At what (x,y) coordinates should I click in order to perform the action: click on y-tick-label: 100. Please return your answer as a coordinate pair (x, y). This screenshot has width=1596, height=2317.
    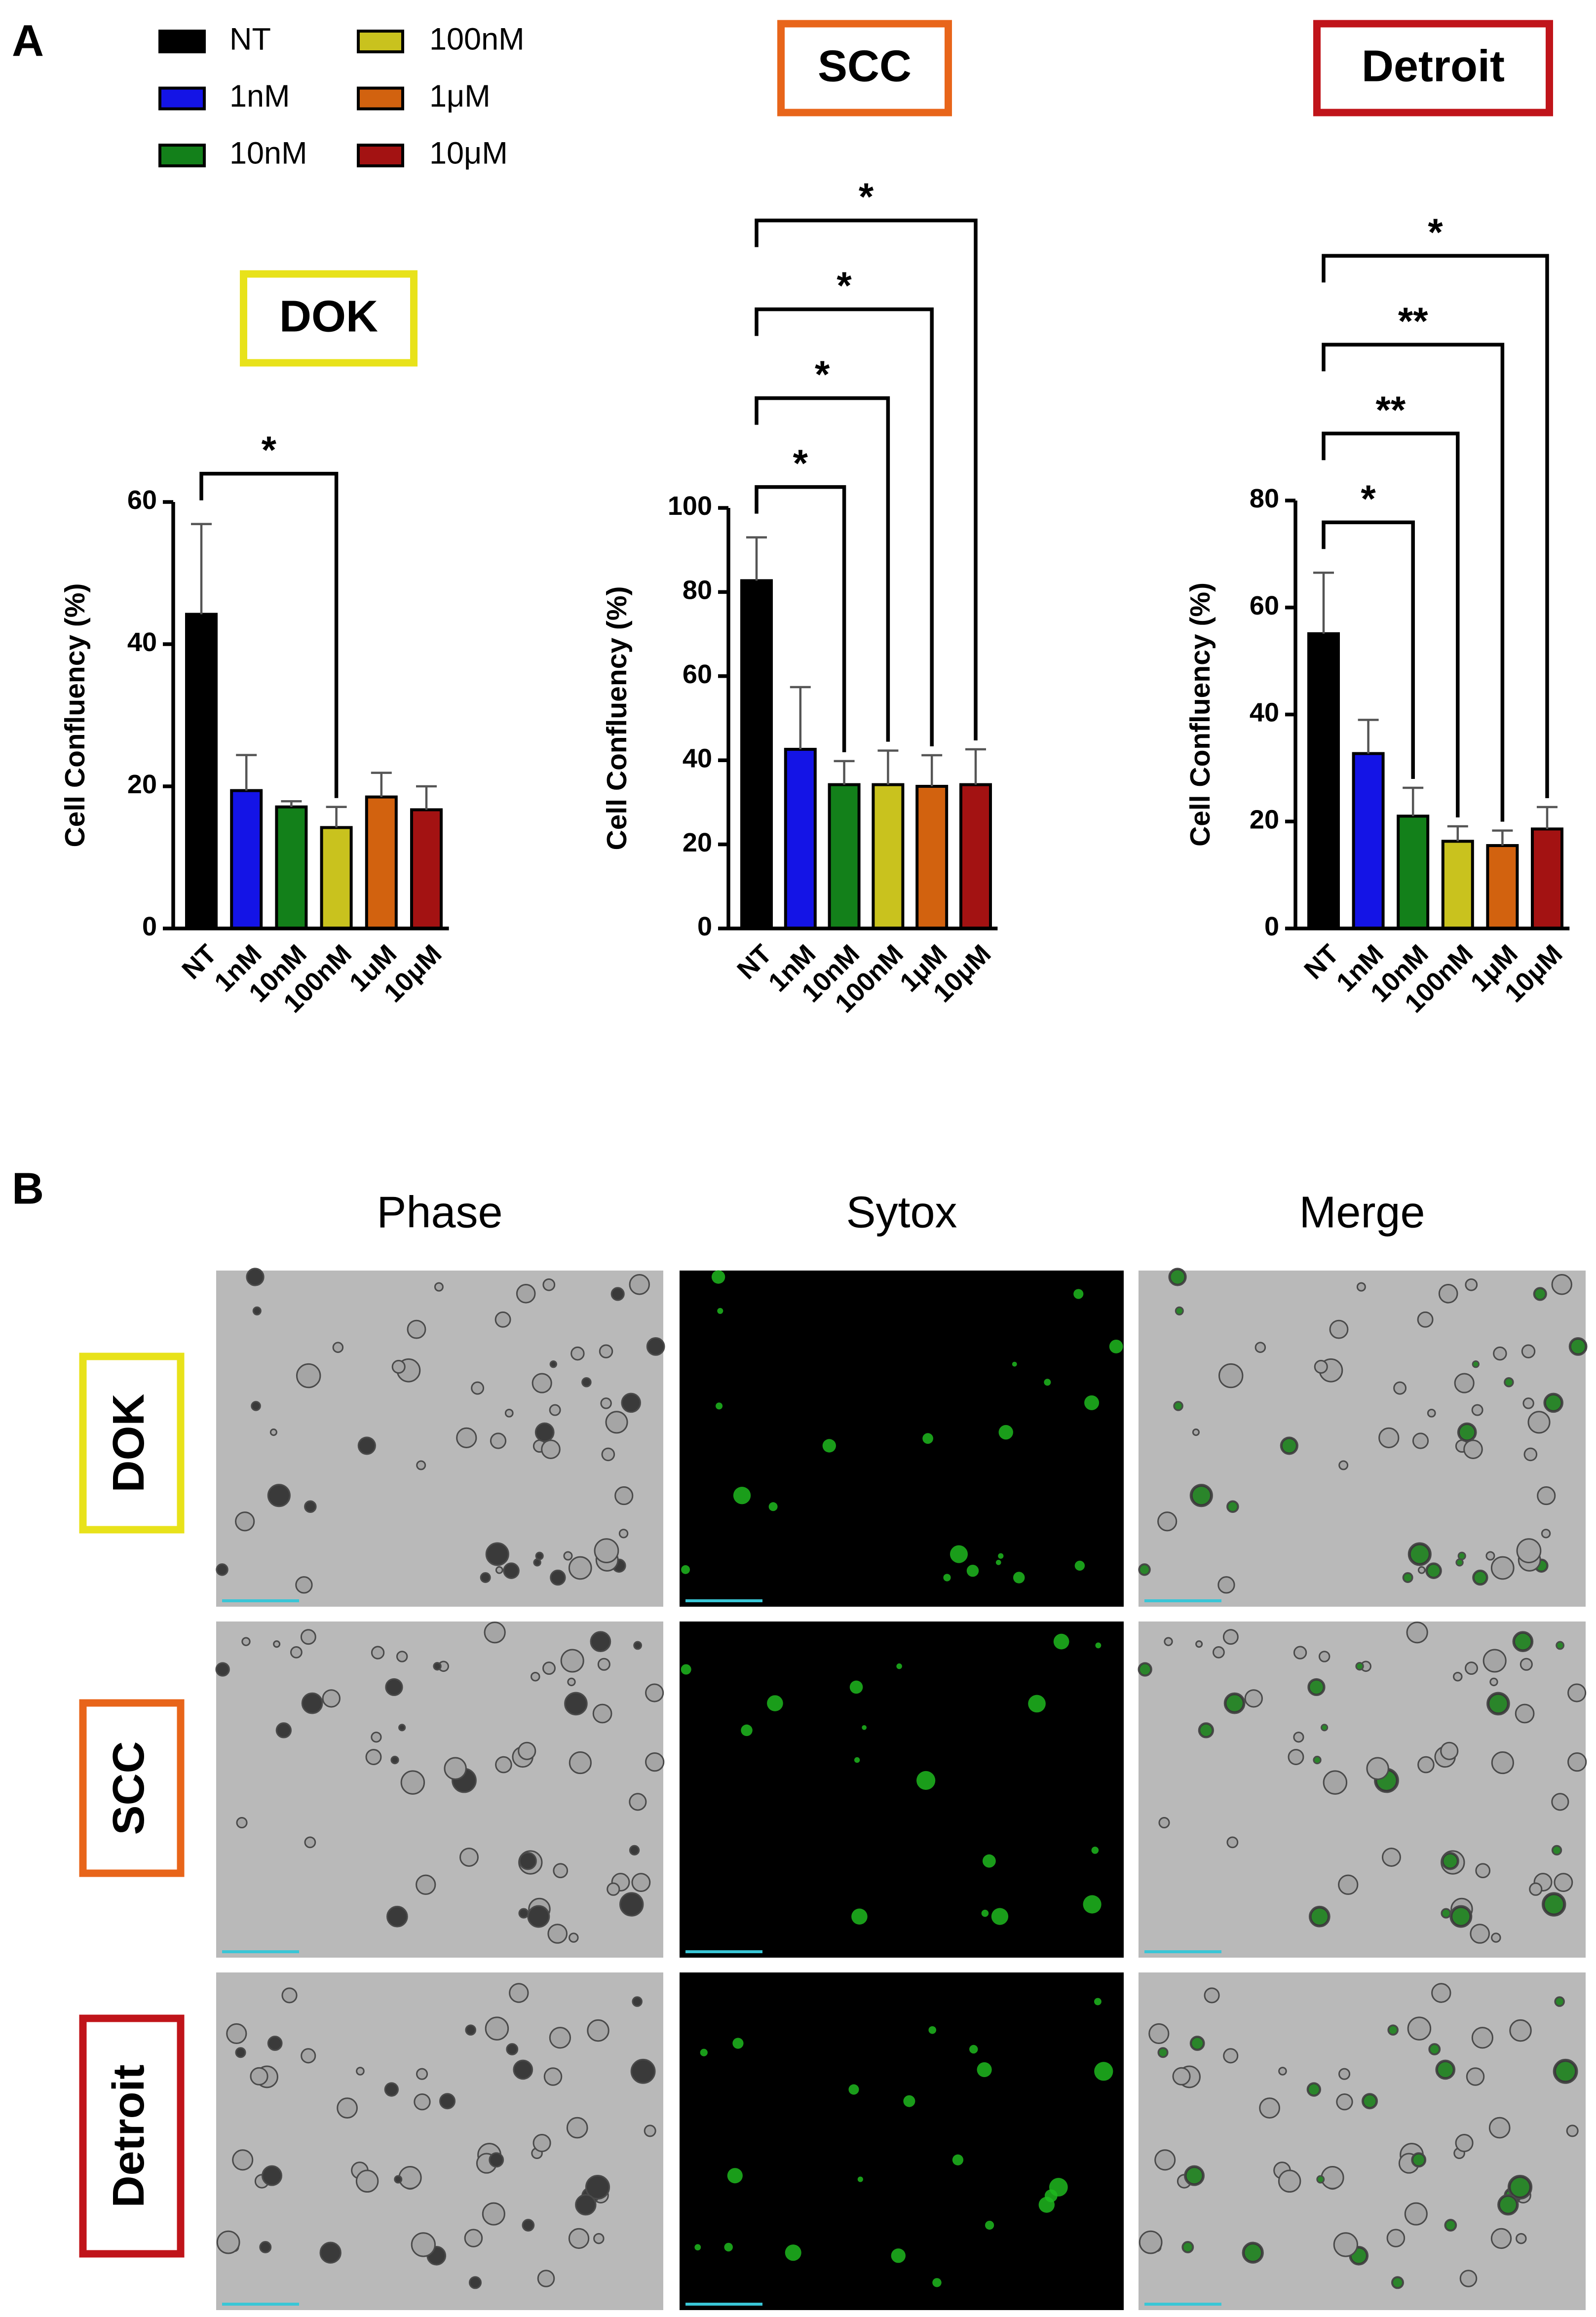
    Looking at the image, I should click on (690, 506).